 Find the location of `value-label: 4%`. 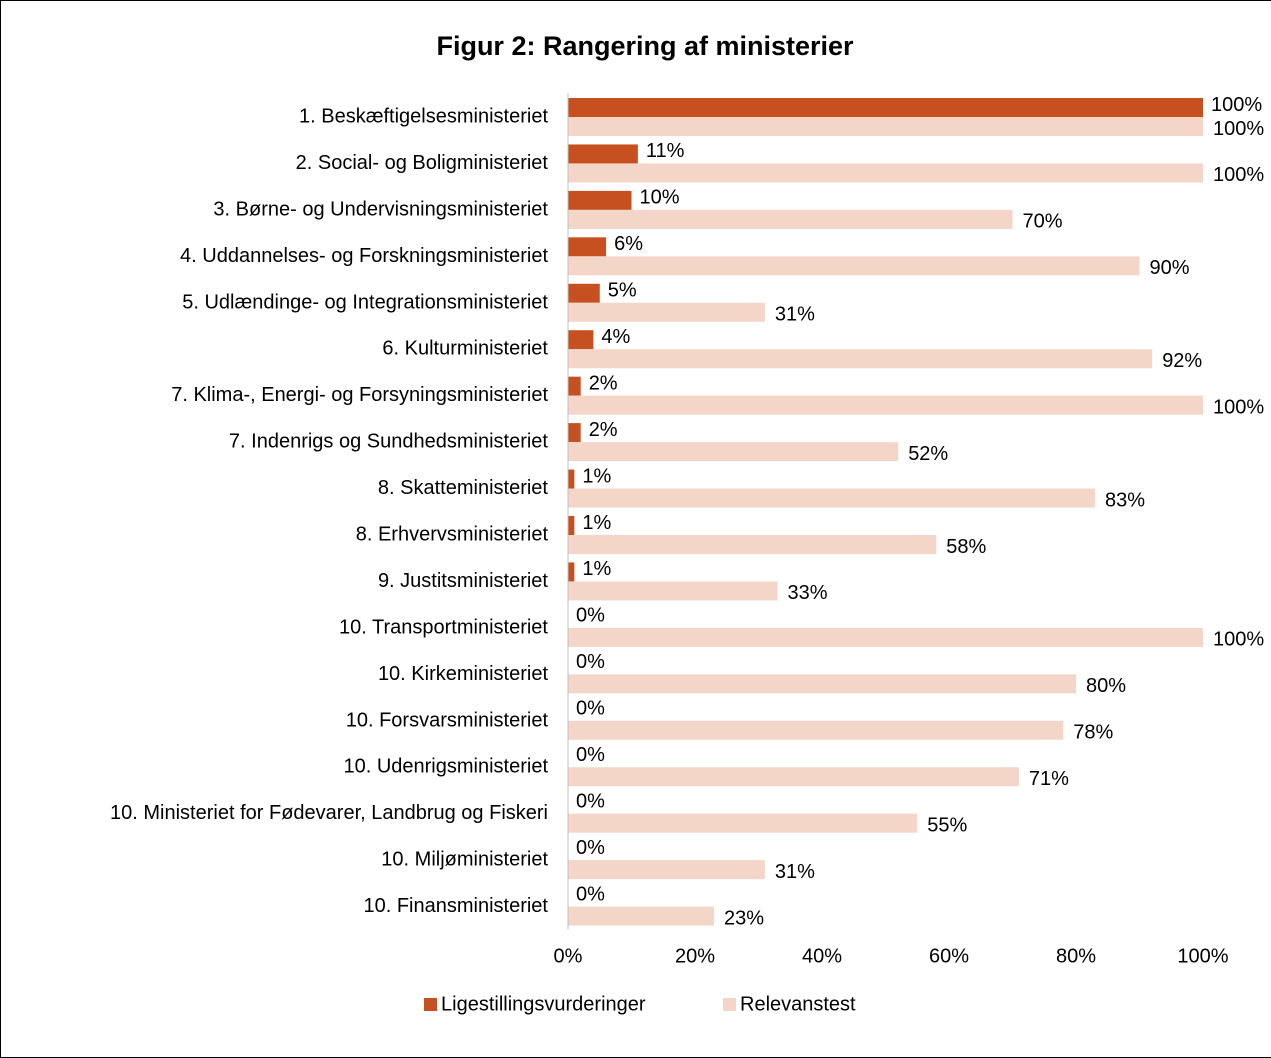

value-label: 4% is located at coordinates (615, 337).